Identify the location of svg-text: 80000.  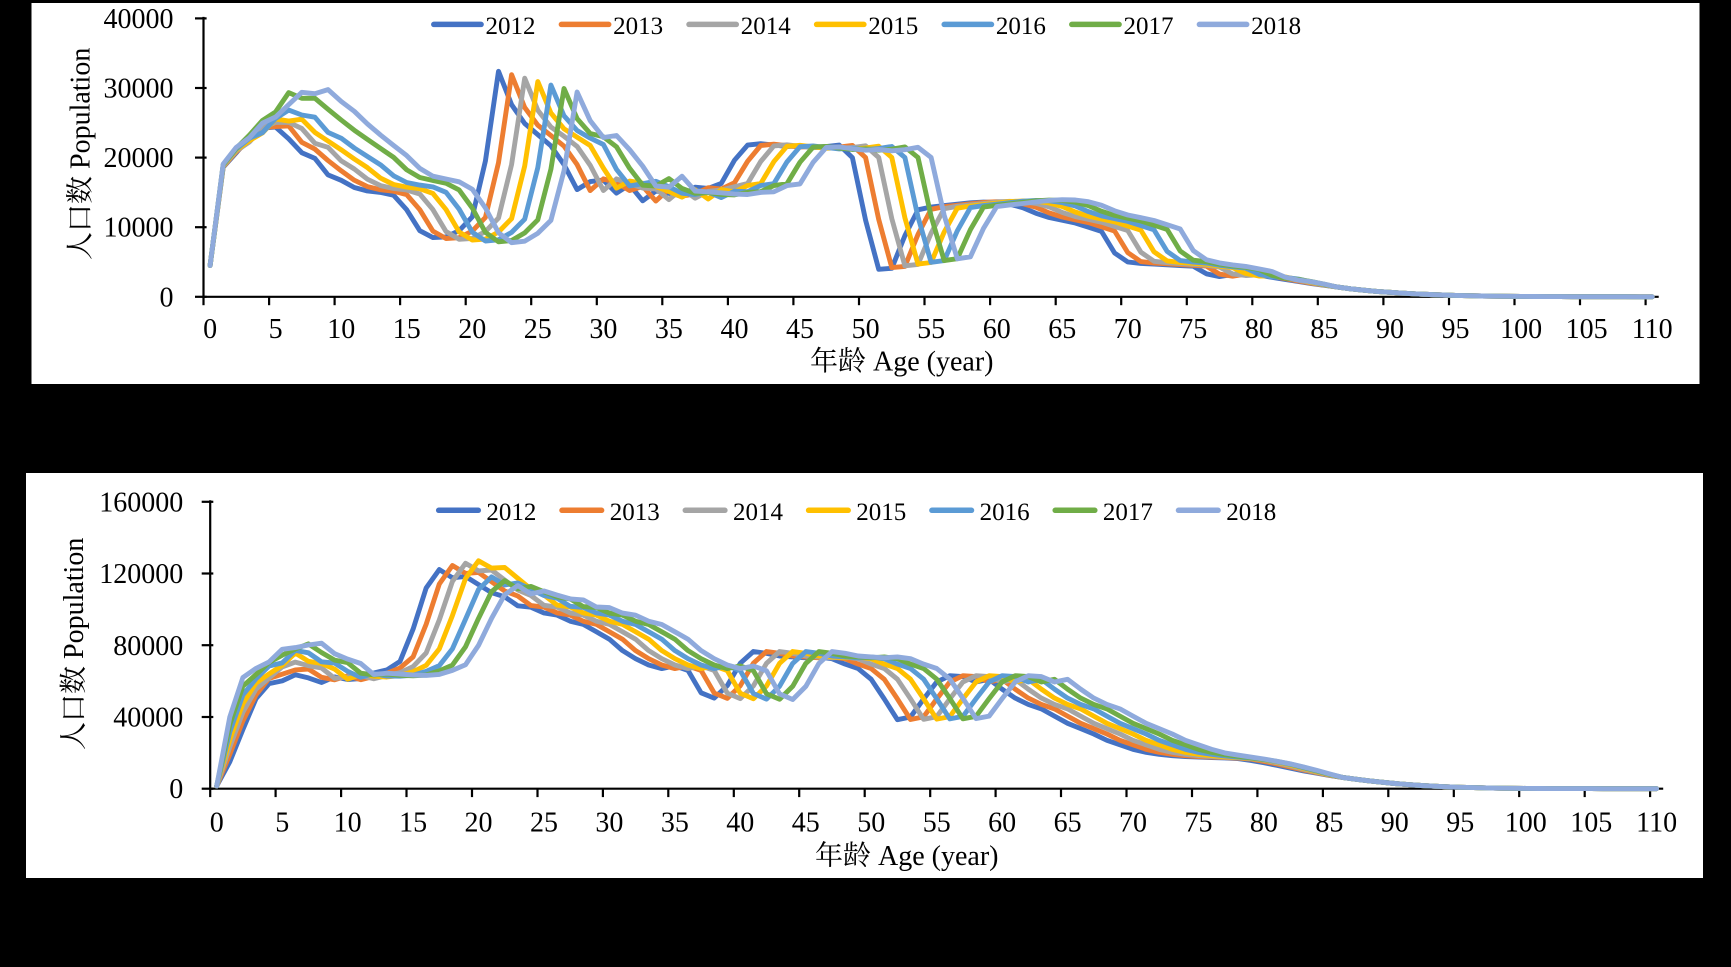
(148, 646).